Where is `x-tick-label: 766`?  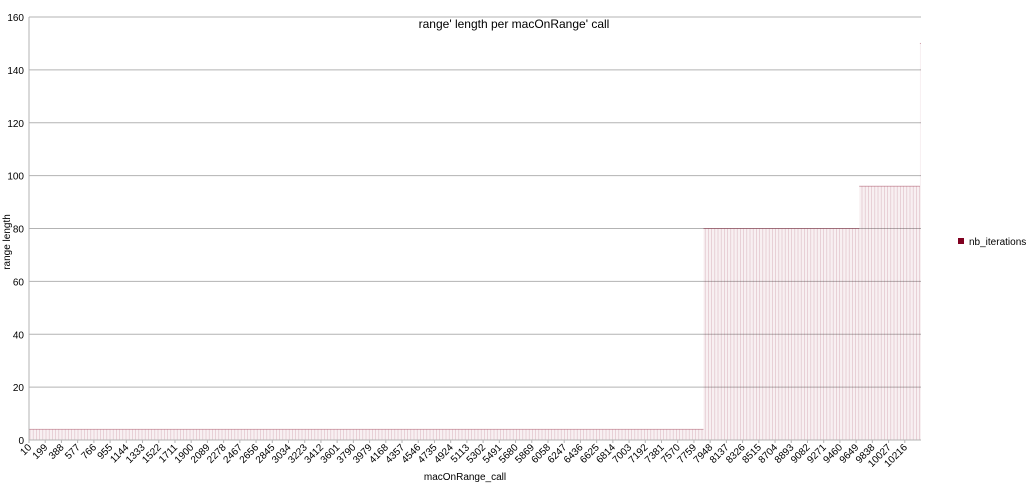
x-tick-label: 766 is located at coordinates (89, 452).